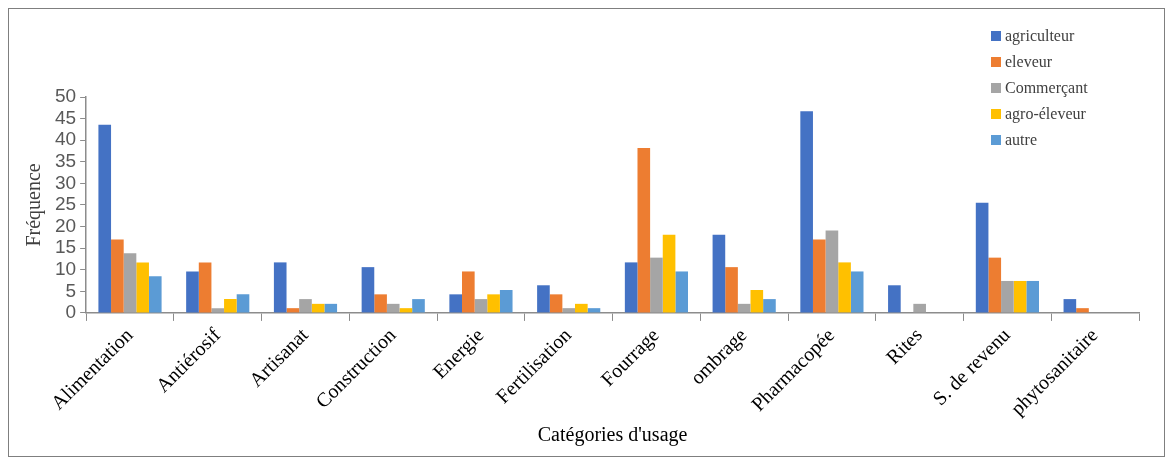 Image resolution: width=1173 pixels, height=463 pixels. What do you see at coordinates (65, 182) in the screenshot?
I see `y-tick-label: 30` at bounding box center [65, 182].